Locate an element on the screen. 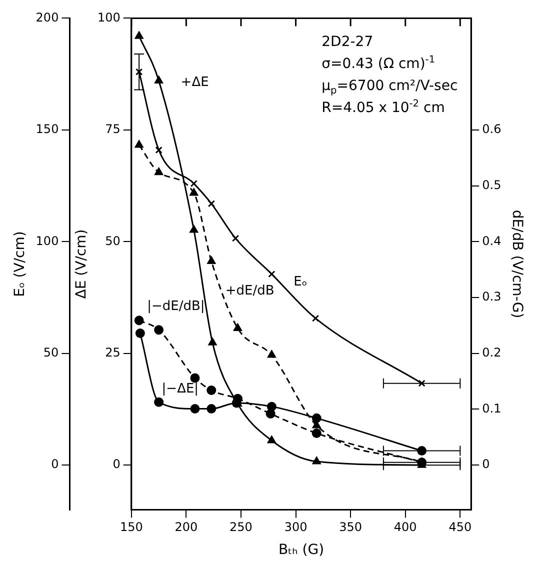 The image size is (547, 571). series-label: |−dE/dB| is located at coordinates (176, 306).